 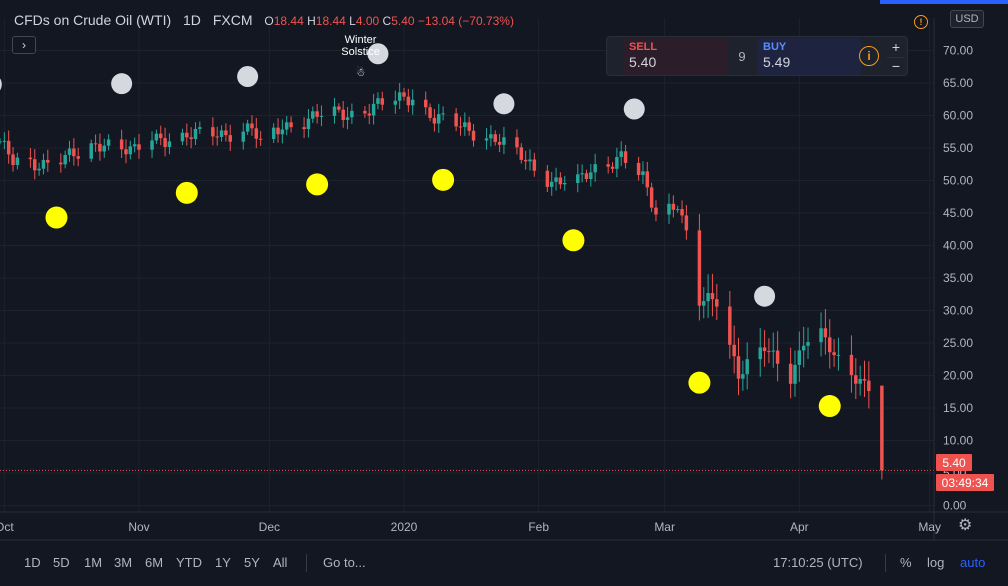 I want to click on time-tick-label: Feb, so click(x=538, y=527).